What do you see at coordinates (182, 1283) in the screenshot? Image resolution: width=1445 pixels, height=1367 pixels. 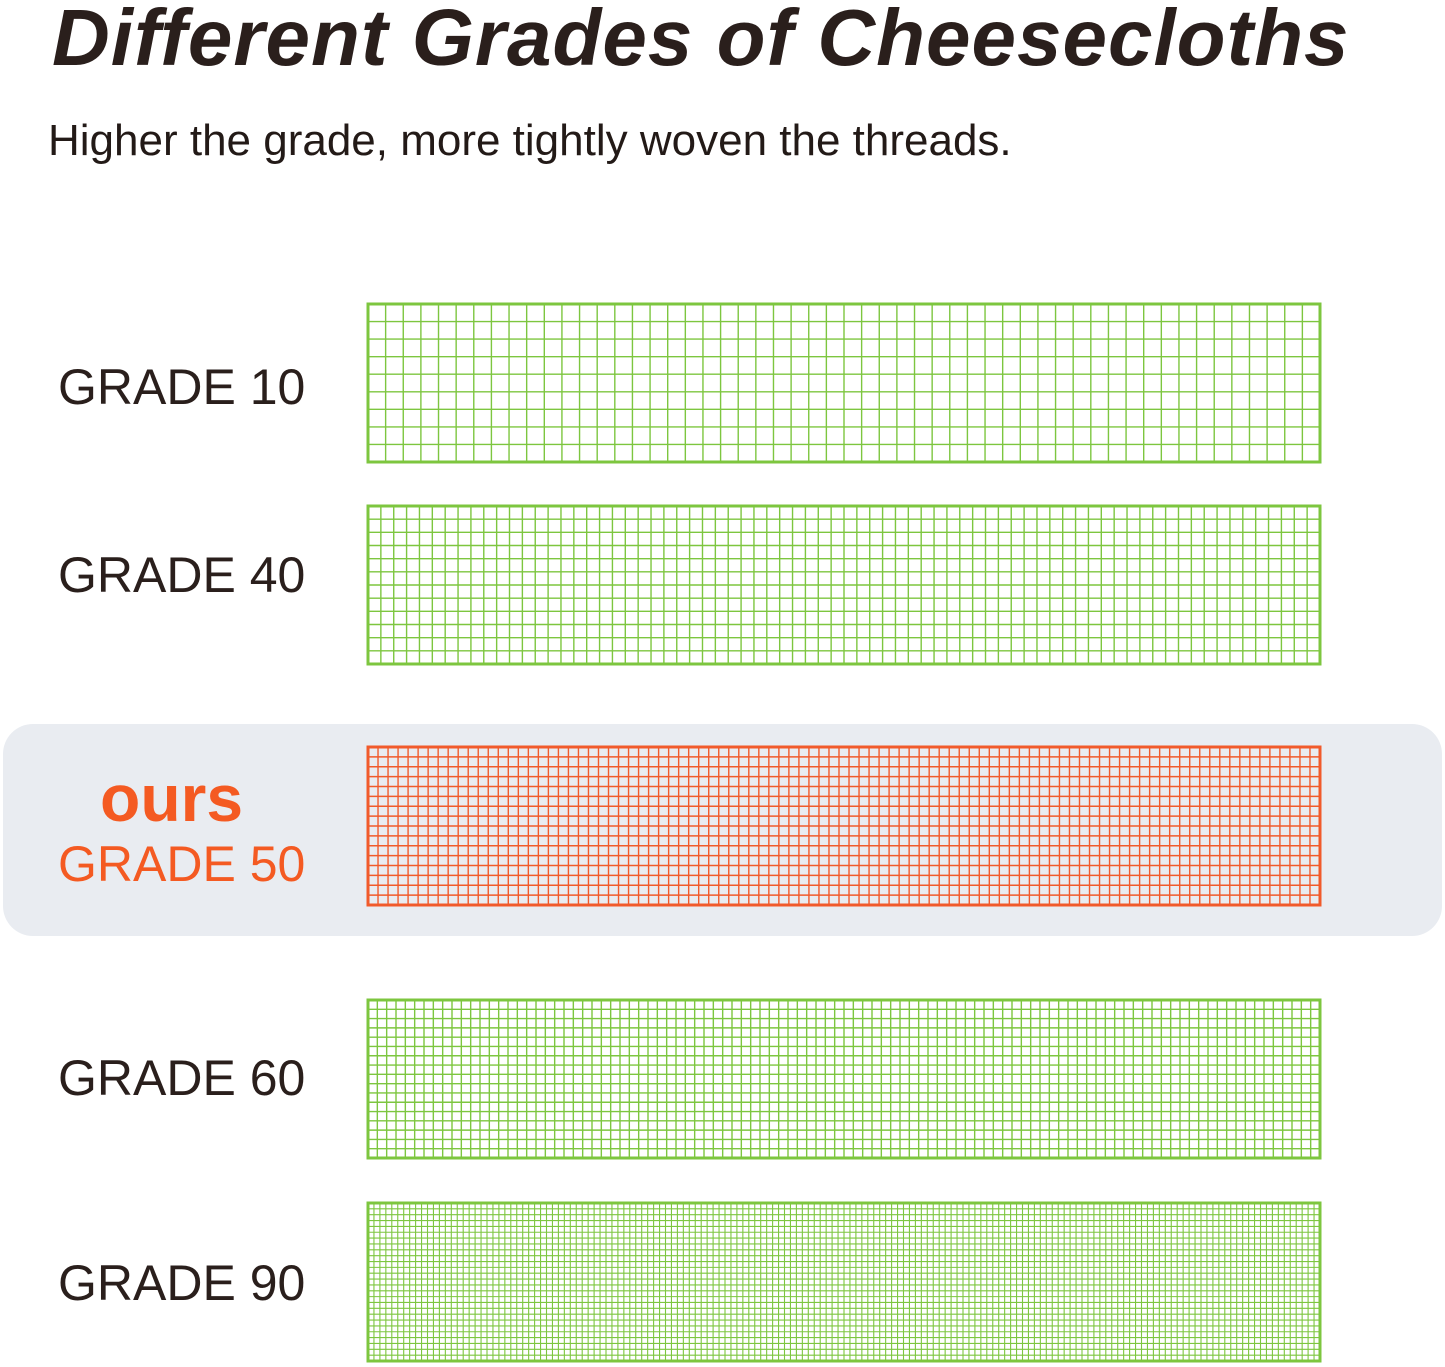 I see `grade-label-90: GRADE 90` at bounding box center [182, 1283].